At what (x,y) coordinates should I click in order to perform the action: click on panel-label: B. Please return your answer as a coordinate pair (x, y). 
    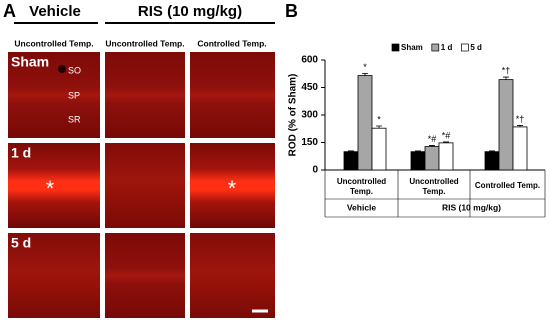
    Looking at the image, I should click on (291, 11).